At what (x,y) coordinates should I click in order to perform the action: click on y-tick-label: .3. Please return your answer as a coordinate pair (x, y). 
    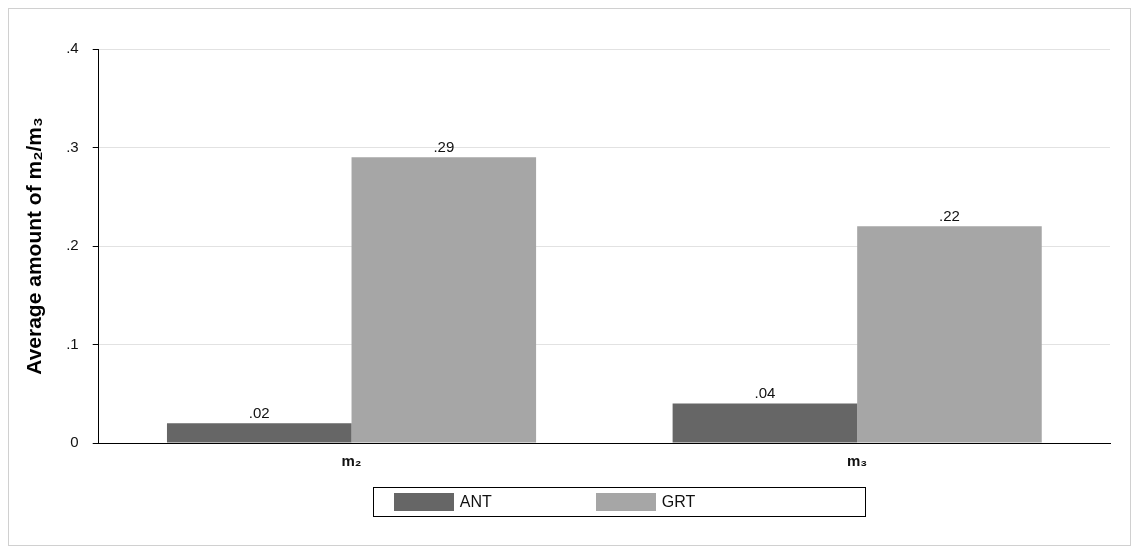
    Looking at the image, I should click on (72, 146).